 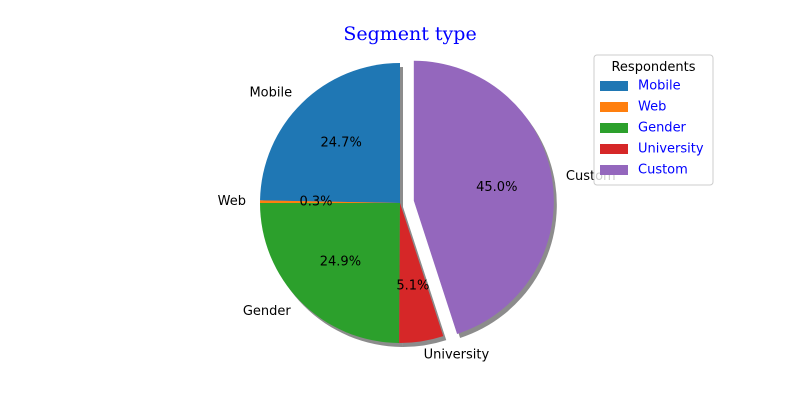 What do you see at coordinates (653, 67) in the screenshot?
I see `legend-title: Respondents` at bounding box center [653, 67].